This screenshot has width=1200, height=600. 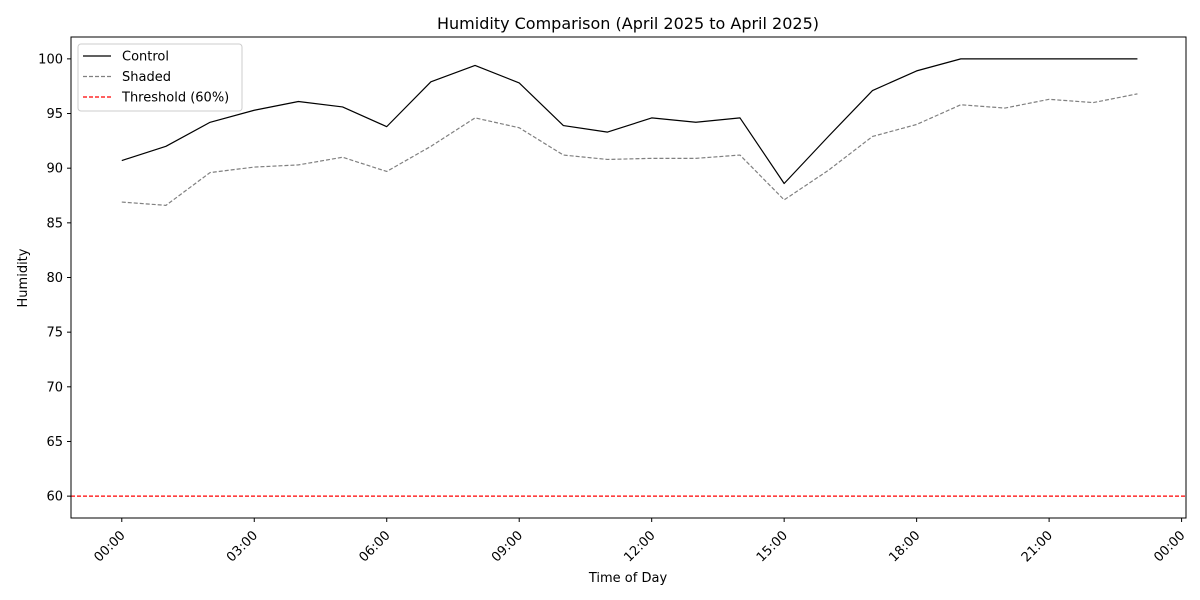 I want to click on y-tick-label: 60, so click(x=54, y=497).